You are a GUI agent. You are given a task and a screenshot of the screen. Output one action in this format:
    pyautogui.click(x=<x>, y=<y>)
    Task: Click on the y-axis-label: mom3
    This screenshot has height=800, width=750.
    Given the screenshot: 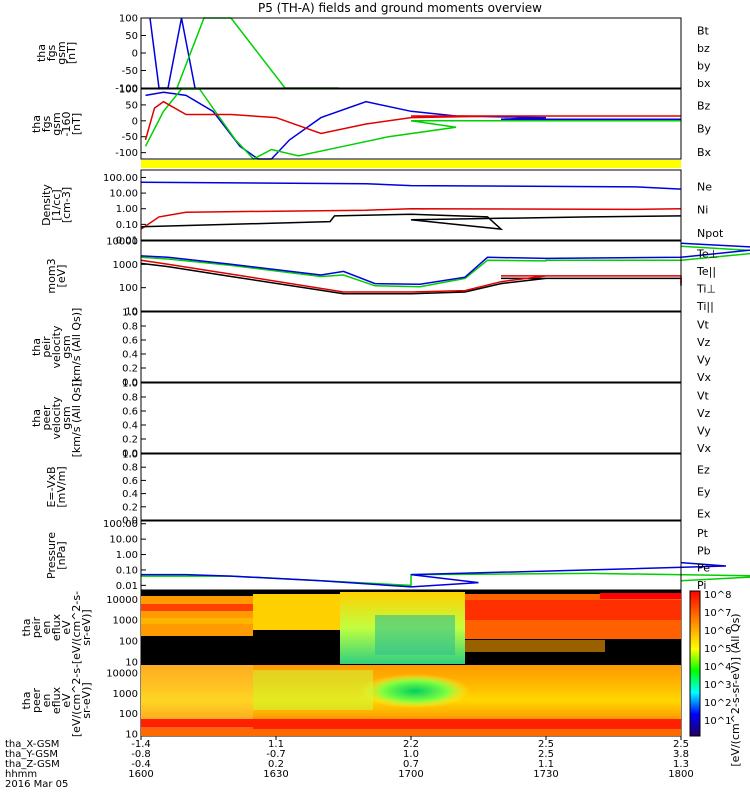 What is the action you would take?
    pyautogui.click(x=51, y=275)
    